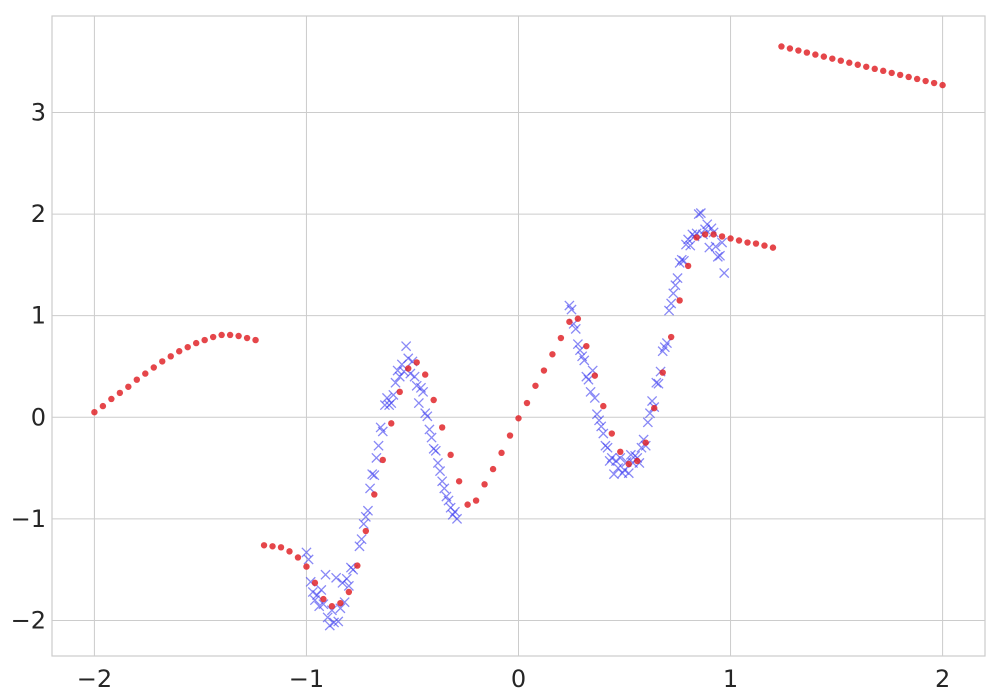 Image resolution: width=1000 pixels, height=700 pixels. What do you see at coordinates (942, 679) in the screenshot?
I see `x-tick-label: 2` at bounding box center [942, 679].